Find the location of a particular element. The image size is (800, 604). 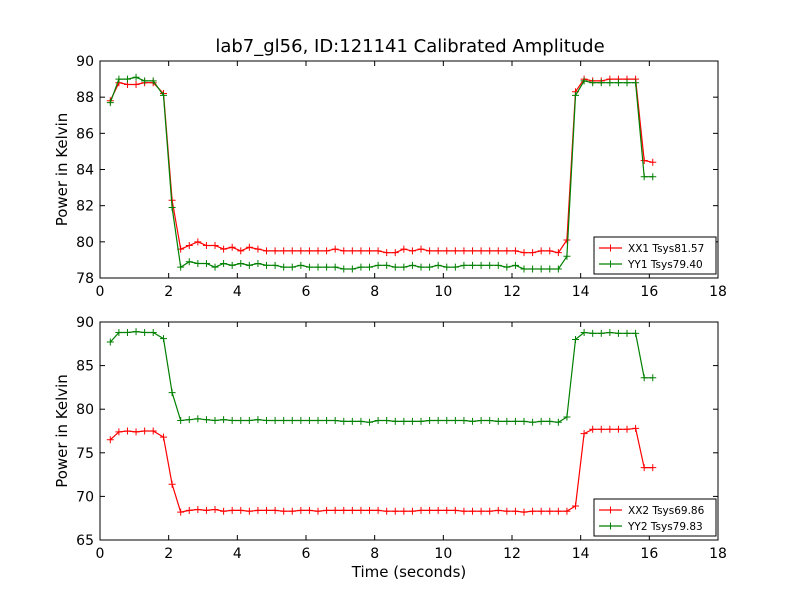

y-tick-label: 80 is located at coordinates (85, 410).